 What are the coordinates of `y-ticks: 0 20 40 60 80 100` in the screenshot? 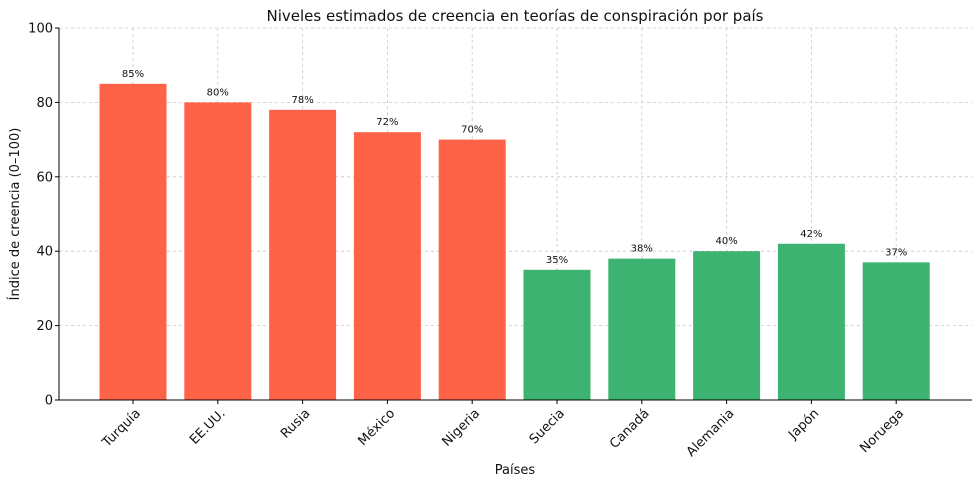 It's located at (43, 215).